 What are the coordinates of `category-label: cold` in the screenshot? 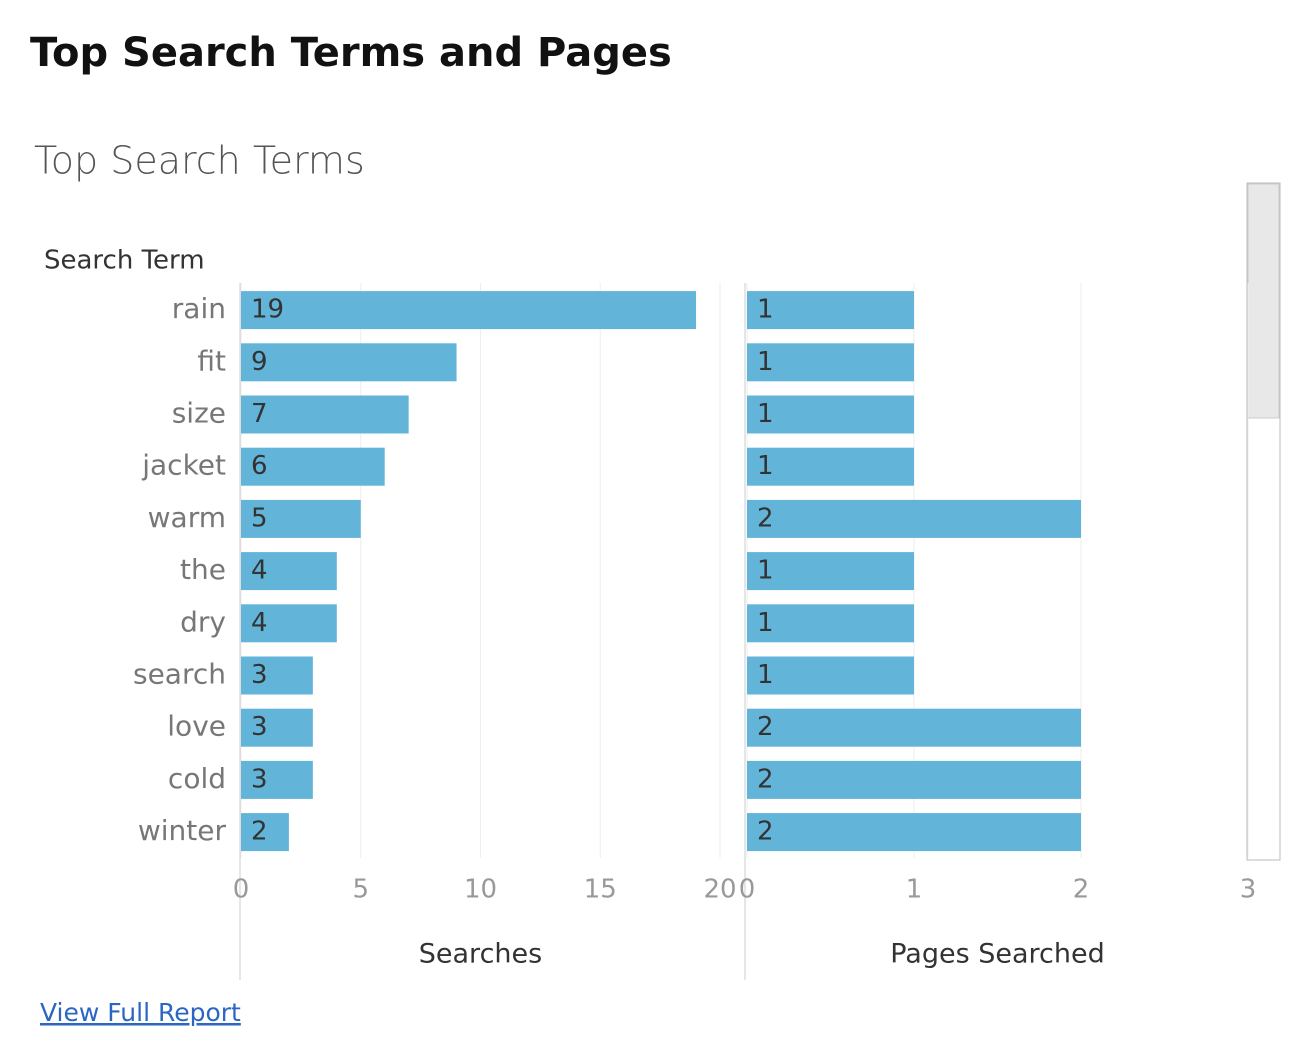 It's located at (197, 778).